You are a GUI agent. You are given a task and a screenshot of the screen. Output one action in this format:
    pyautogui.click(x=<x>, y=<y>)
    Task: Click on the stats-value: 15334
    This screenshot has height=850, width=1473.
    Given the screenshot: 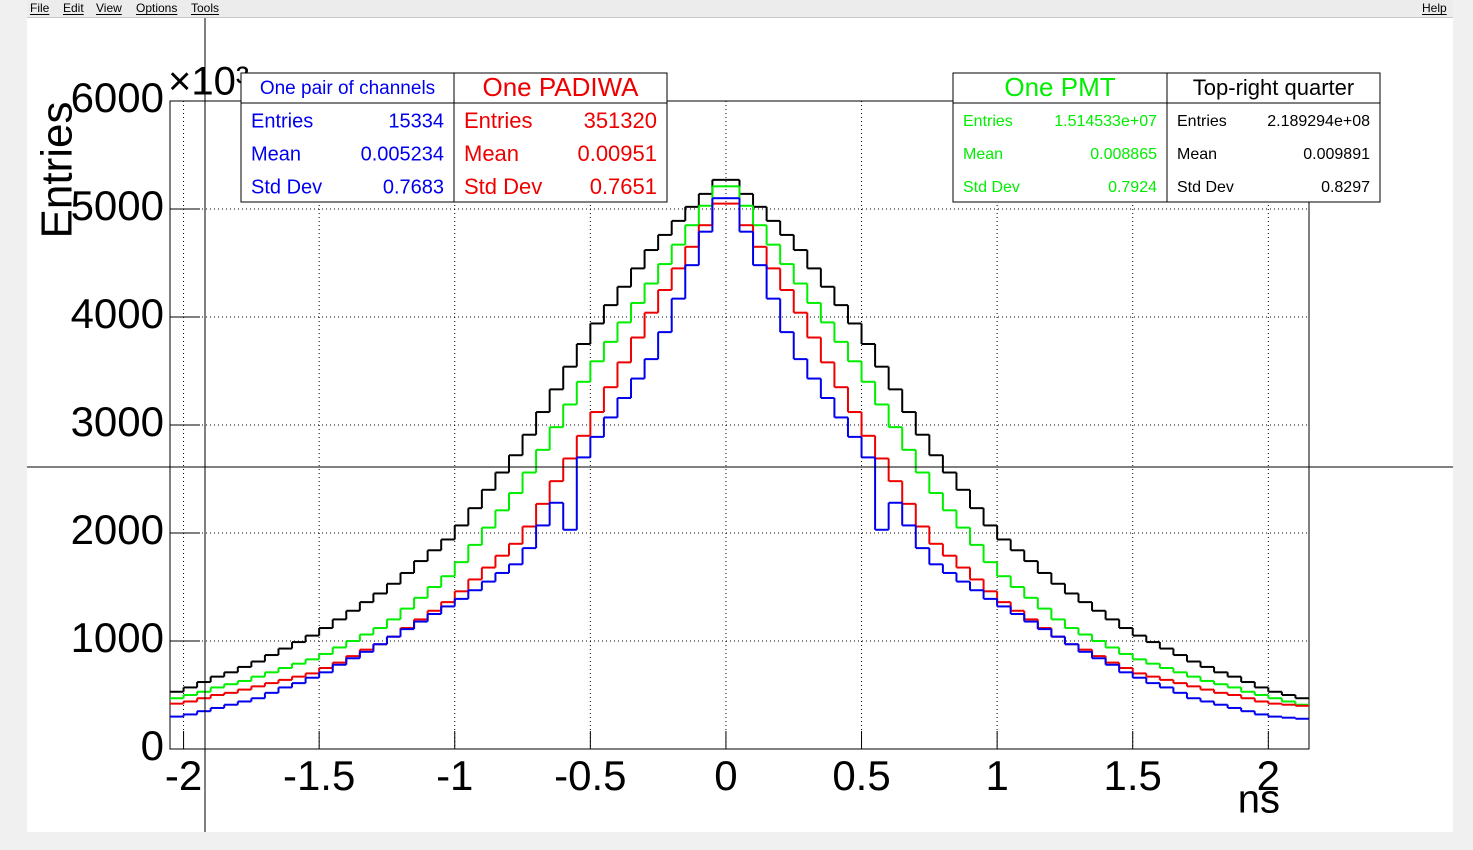 What is the action you would take?
    pyautogui.click(x=416, y=121)
    